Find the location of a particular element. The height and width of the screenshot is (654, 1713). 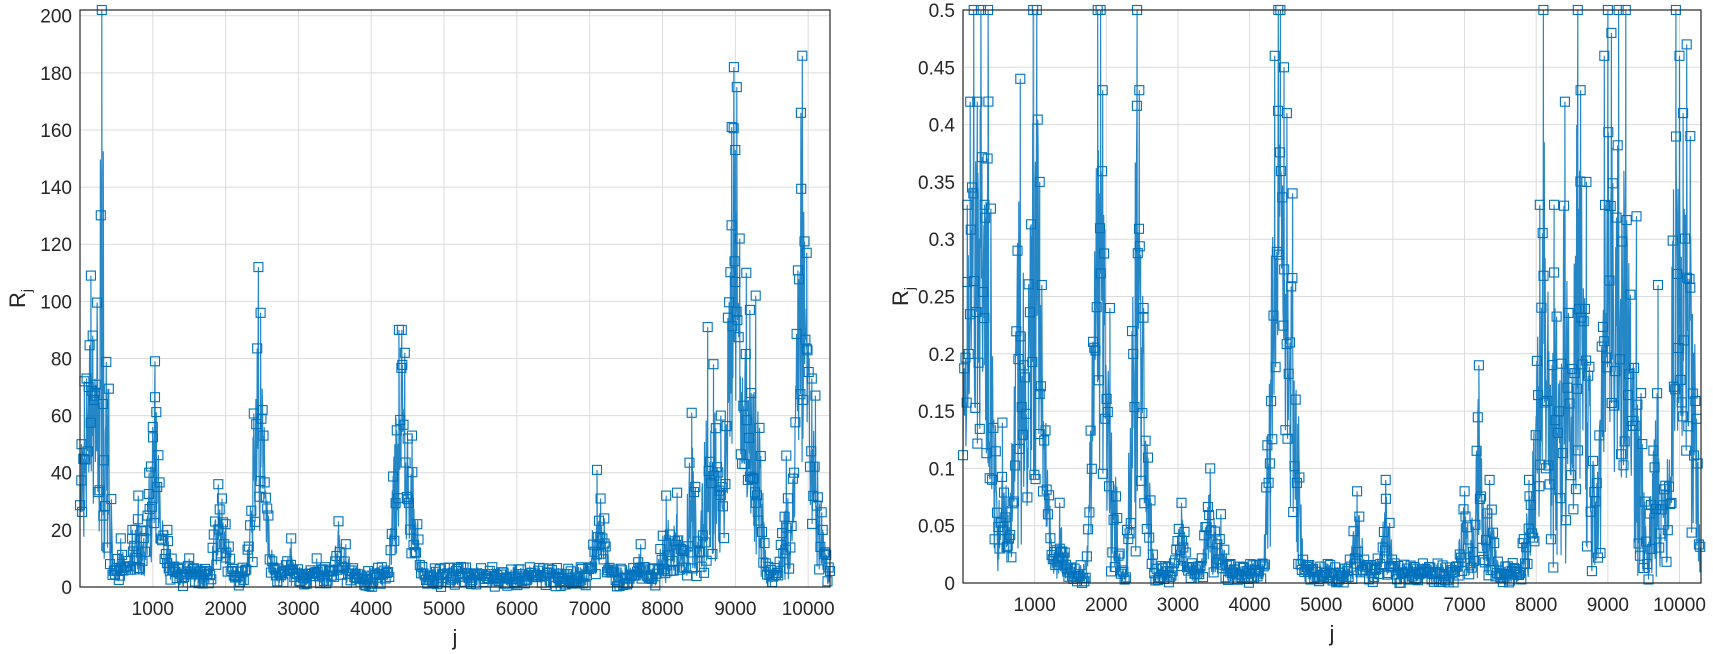

right-y-tick-label: 0.4 is located at coordinates (942, 126).